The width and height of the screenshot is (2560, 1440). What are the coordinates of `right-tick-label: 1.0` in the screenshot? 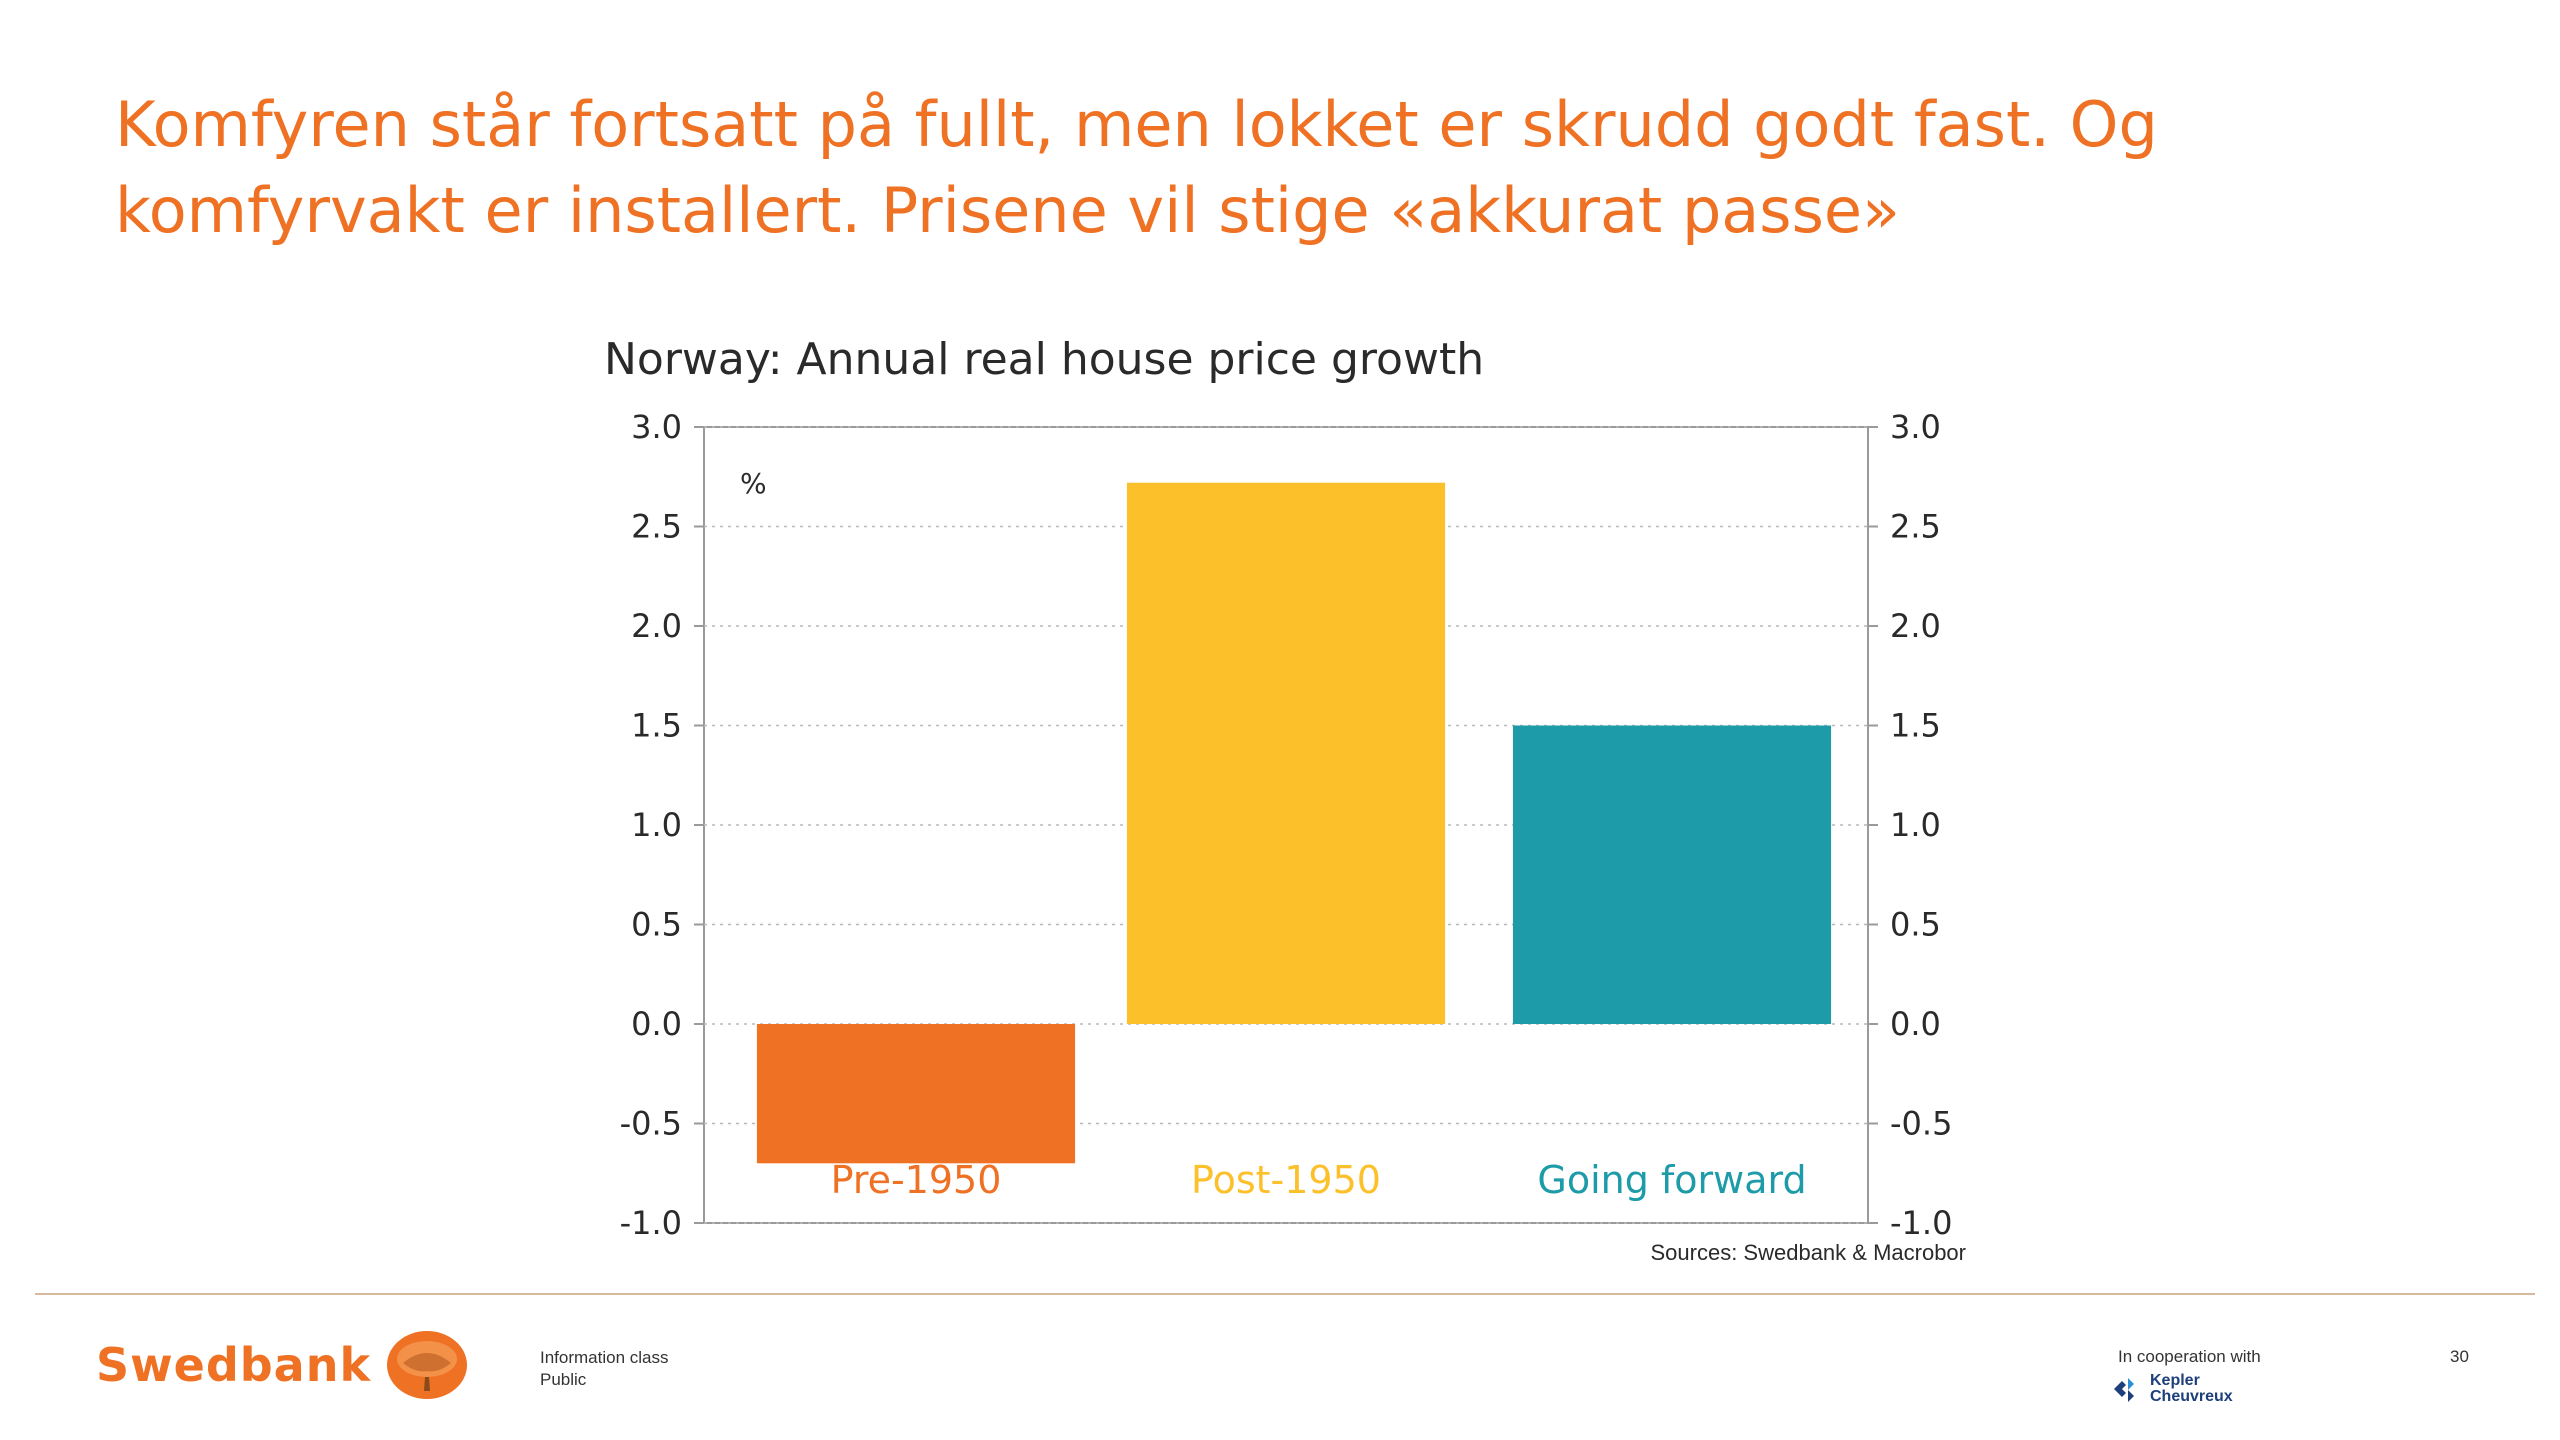 It's located at (1915, 825).